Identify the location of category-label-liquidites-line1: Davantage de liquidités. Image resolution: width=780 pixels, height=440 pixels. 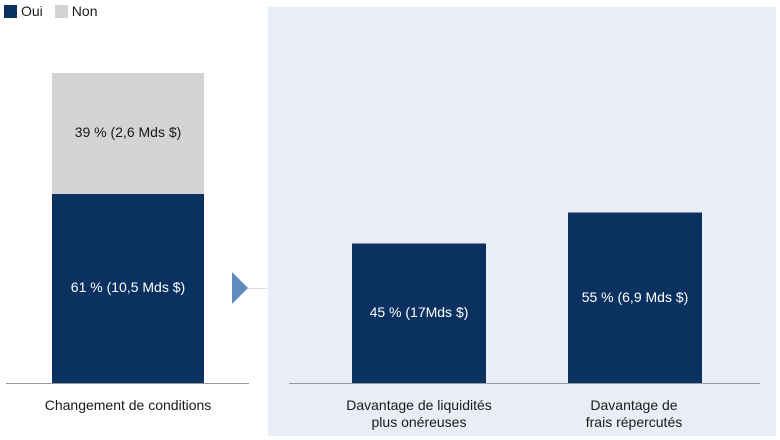
(419, 405).